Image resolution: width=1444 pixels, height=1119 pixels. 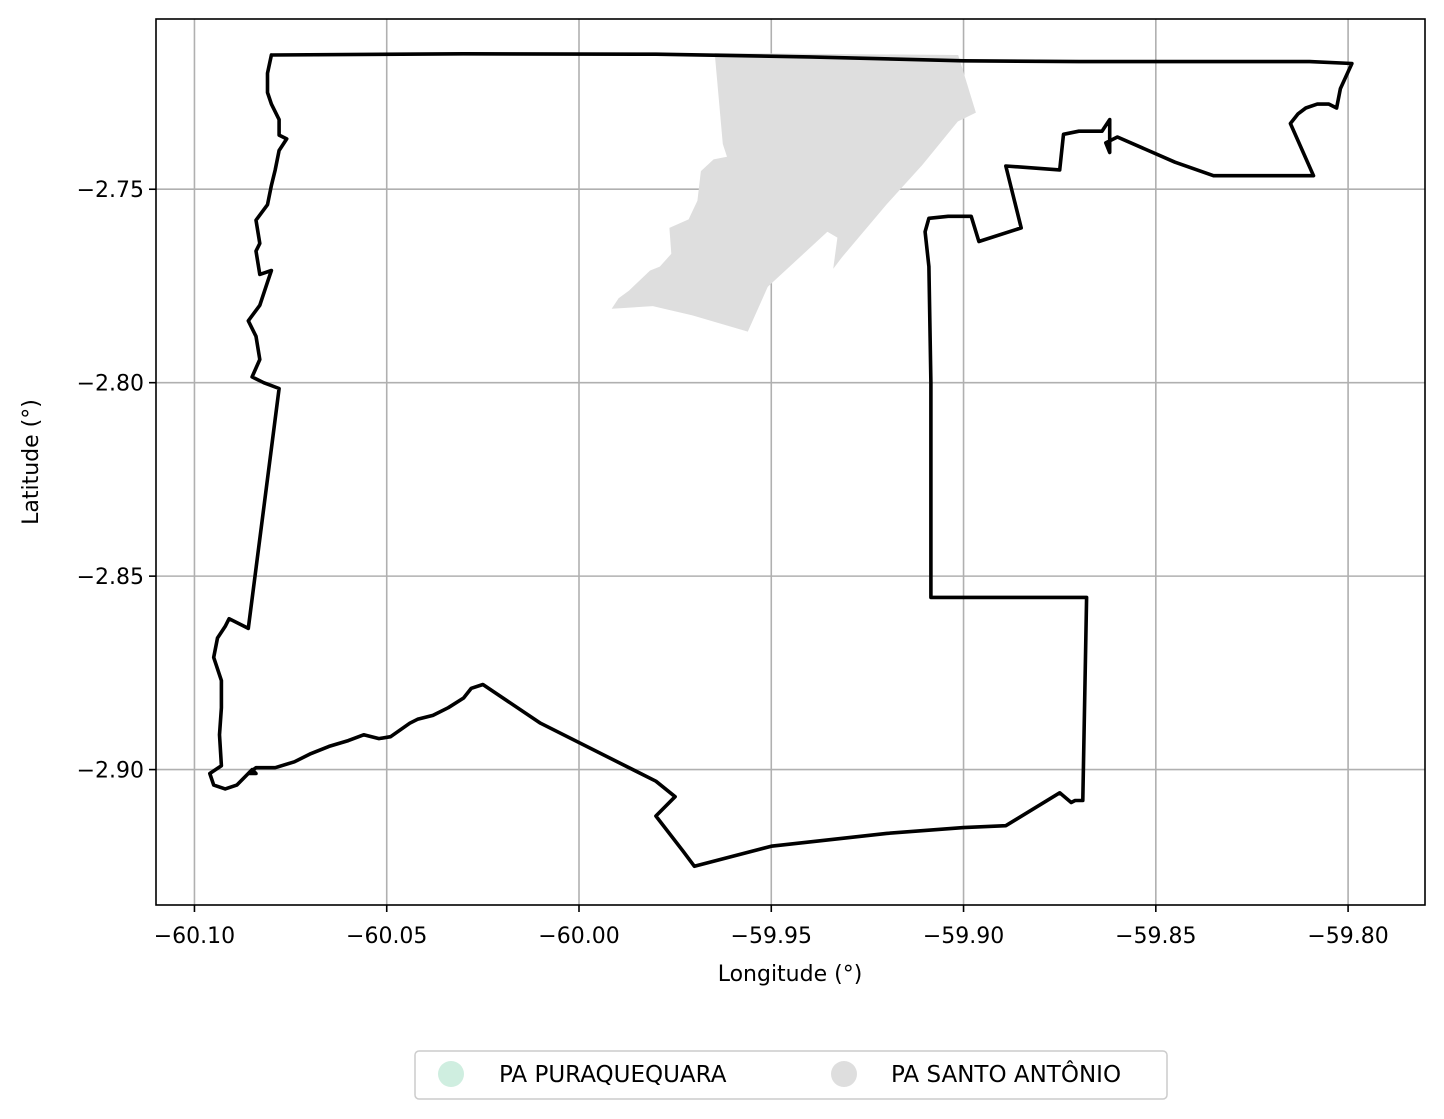 I want to click on legend: PA PURAQUEQUARA PA SANTO ANTÔNIO, so click(x=791, y=1075).